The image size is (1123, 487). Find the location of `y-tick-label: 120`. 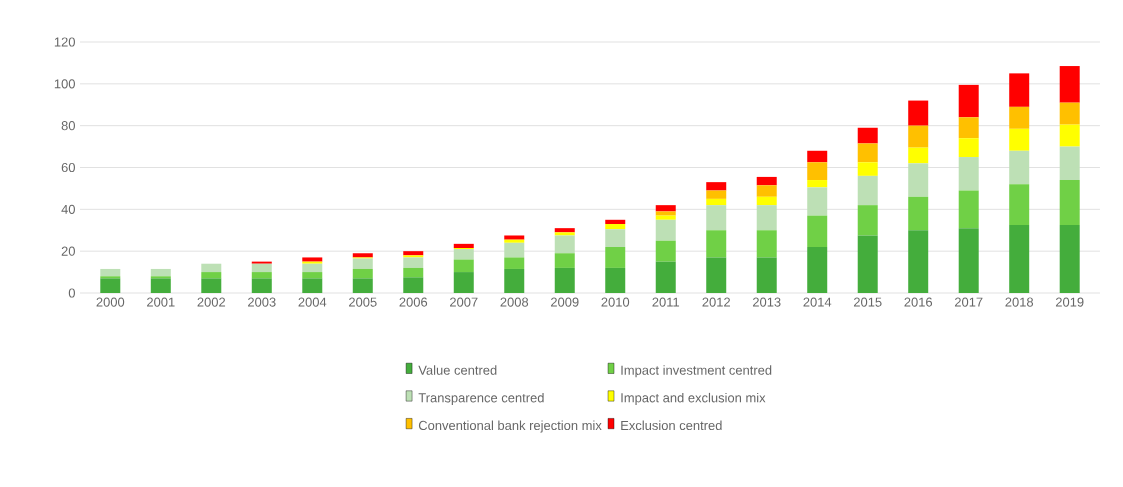

y-tick-label: 120 is located at coordinates (64, 42).